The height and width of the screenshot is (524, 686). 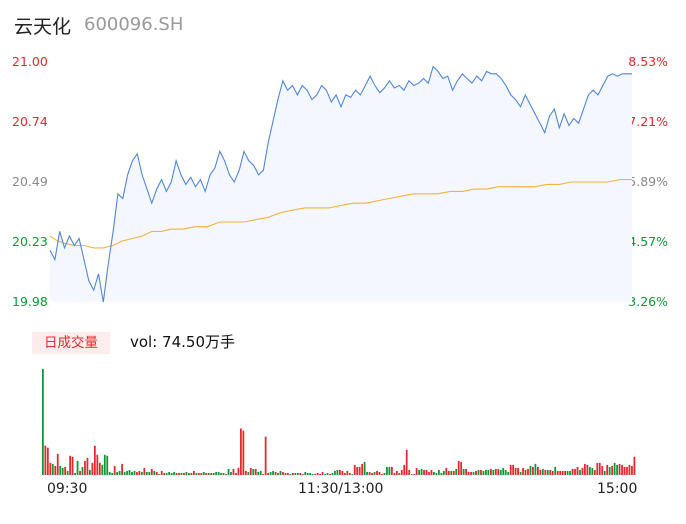 I want to click on x-tick-label: 15:00, so click(x=617, y=489).